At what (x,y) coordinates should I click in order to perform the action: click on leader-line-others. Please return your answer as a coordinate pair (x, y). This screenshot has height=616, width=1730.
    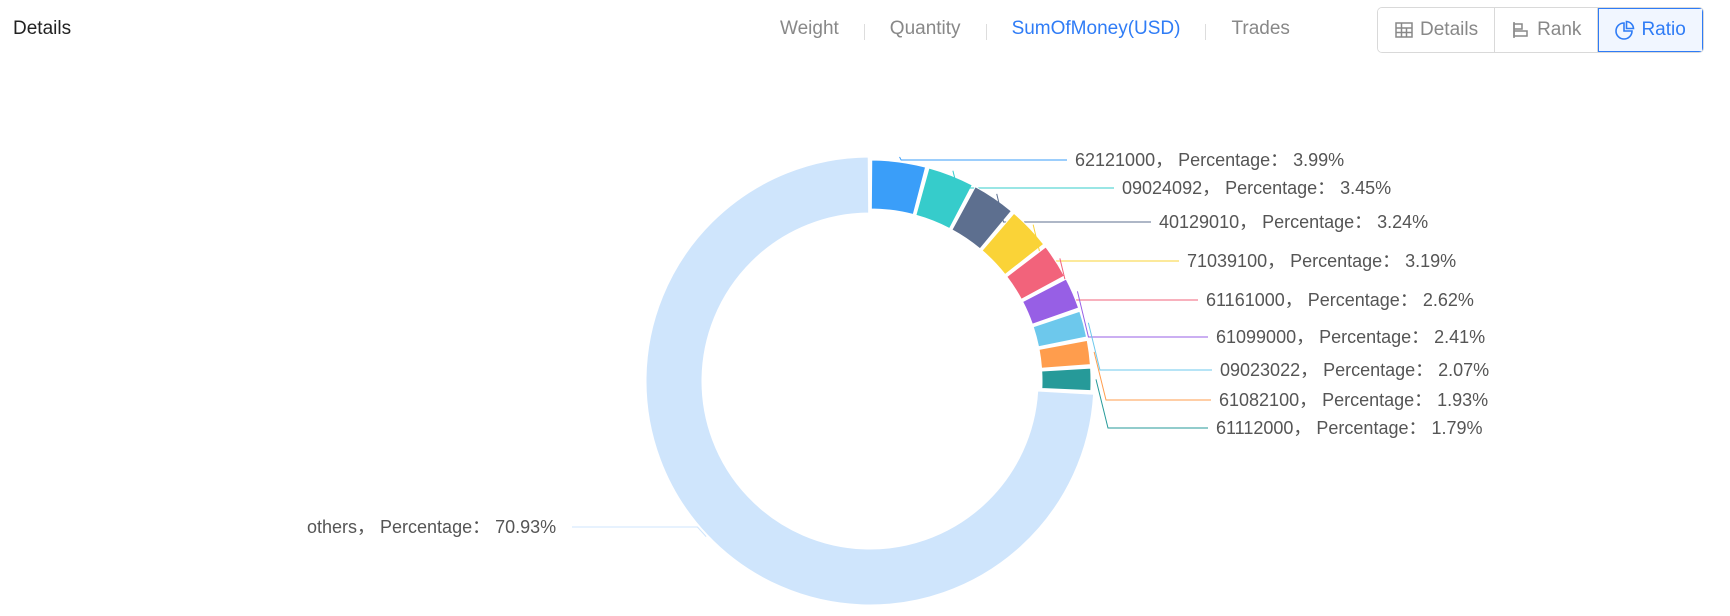
    Looking at the image, I should click on (639, 531).